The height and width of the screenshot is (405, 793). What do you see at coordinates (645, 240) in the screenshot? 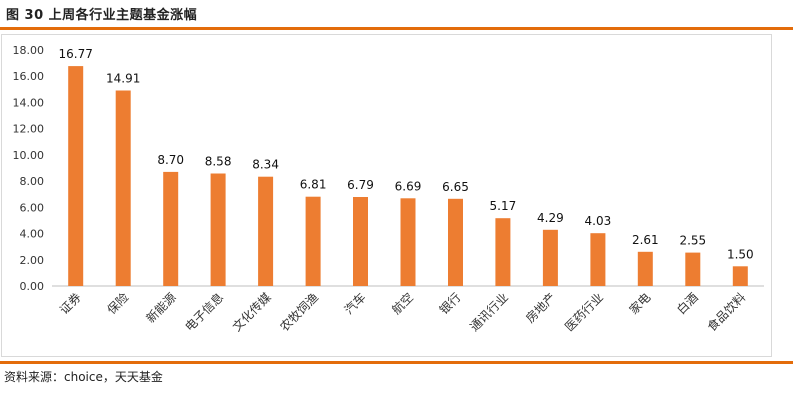
I see `data-label: 2.61` at bounding box center [645, 240].